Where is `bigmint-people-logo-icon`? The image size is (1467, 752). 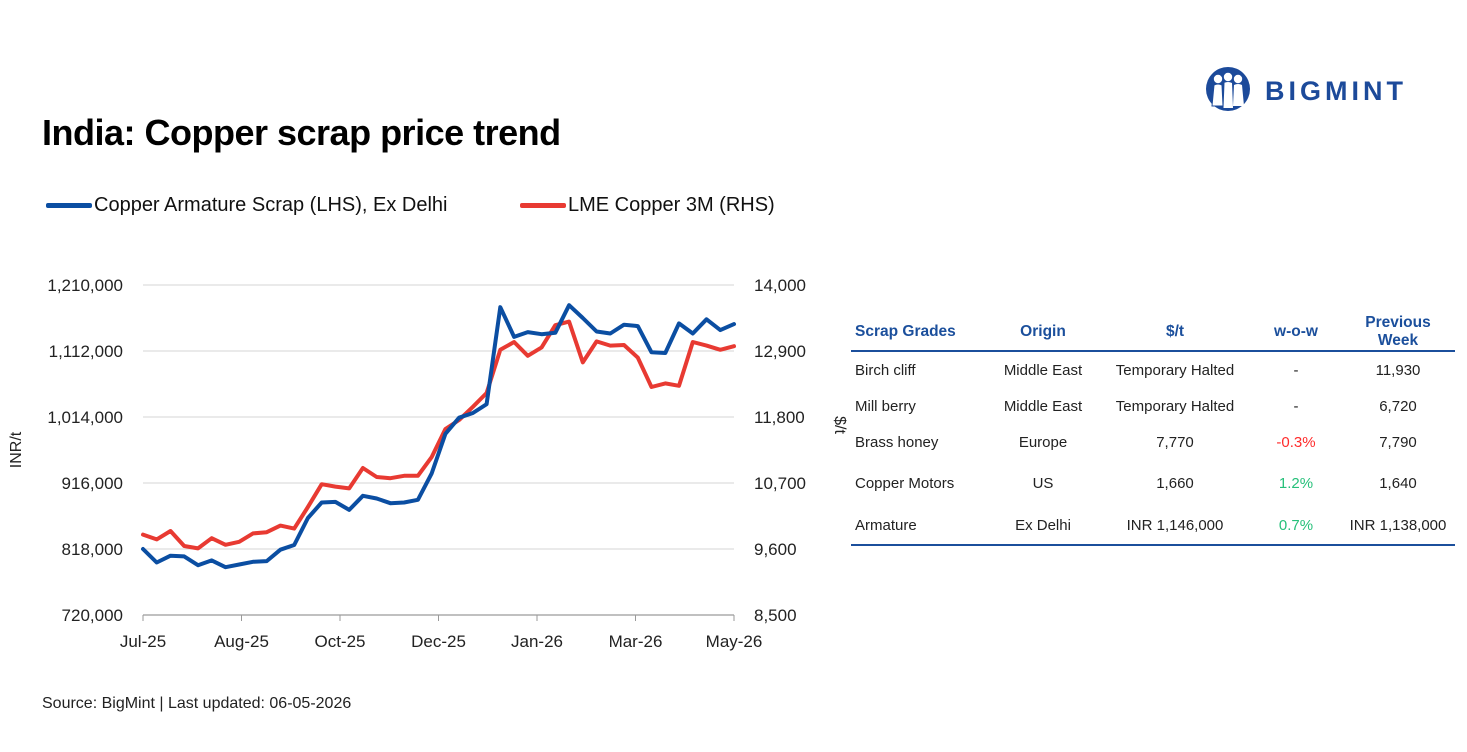
bigmint-people-logo-icon is located at coordinates (1228, 89).